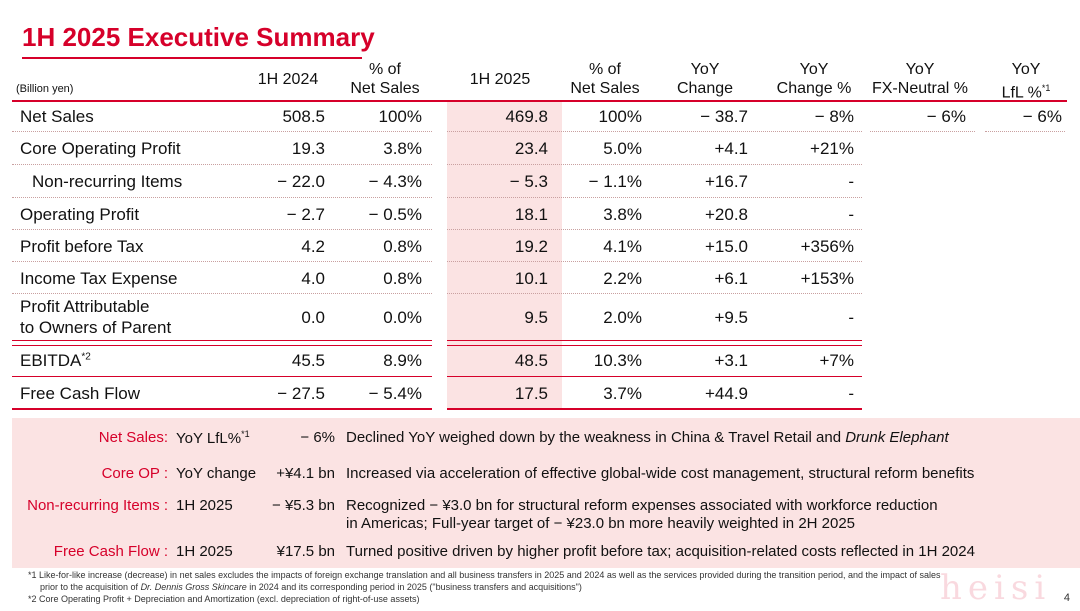 The width and height of the screenshot is (1080, 611). What do you see at coordinates (731, 278) in the screenshot?
I see `cell-yoy-change: +6.1` at bounding box center [731, 278].